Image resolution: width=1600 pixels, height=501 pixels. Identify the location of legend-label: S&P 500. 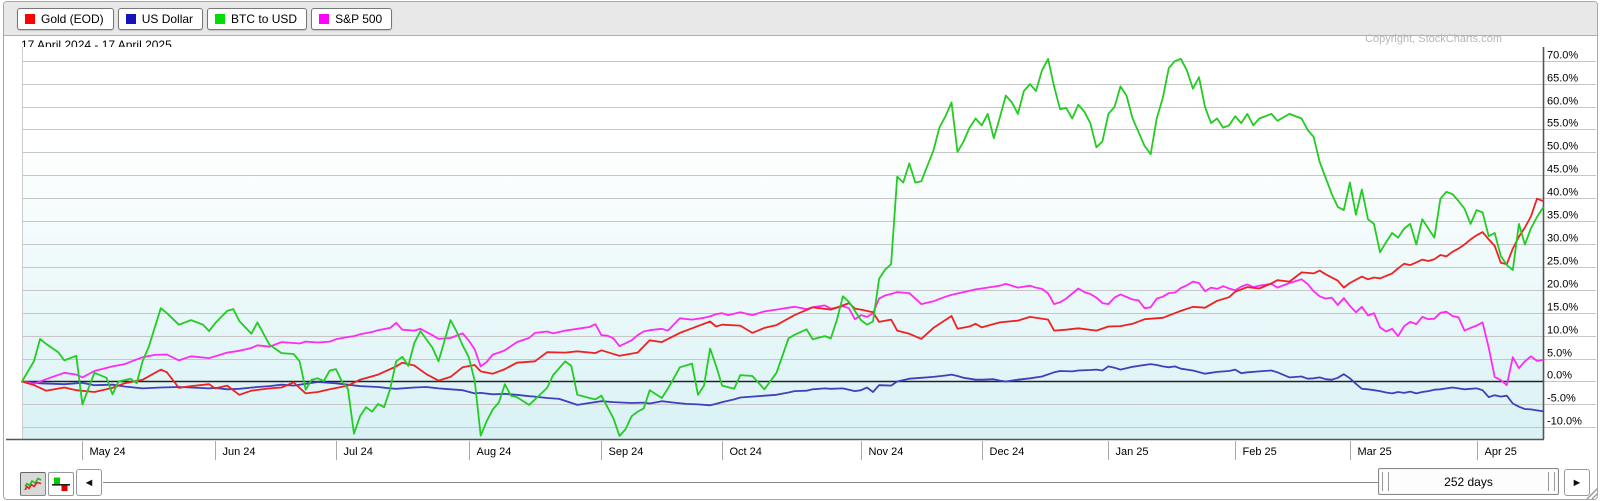
(359, 19).